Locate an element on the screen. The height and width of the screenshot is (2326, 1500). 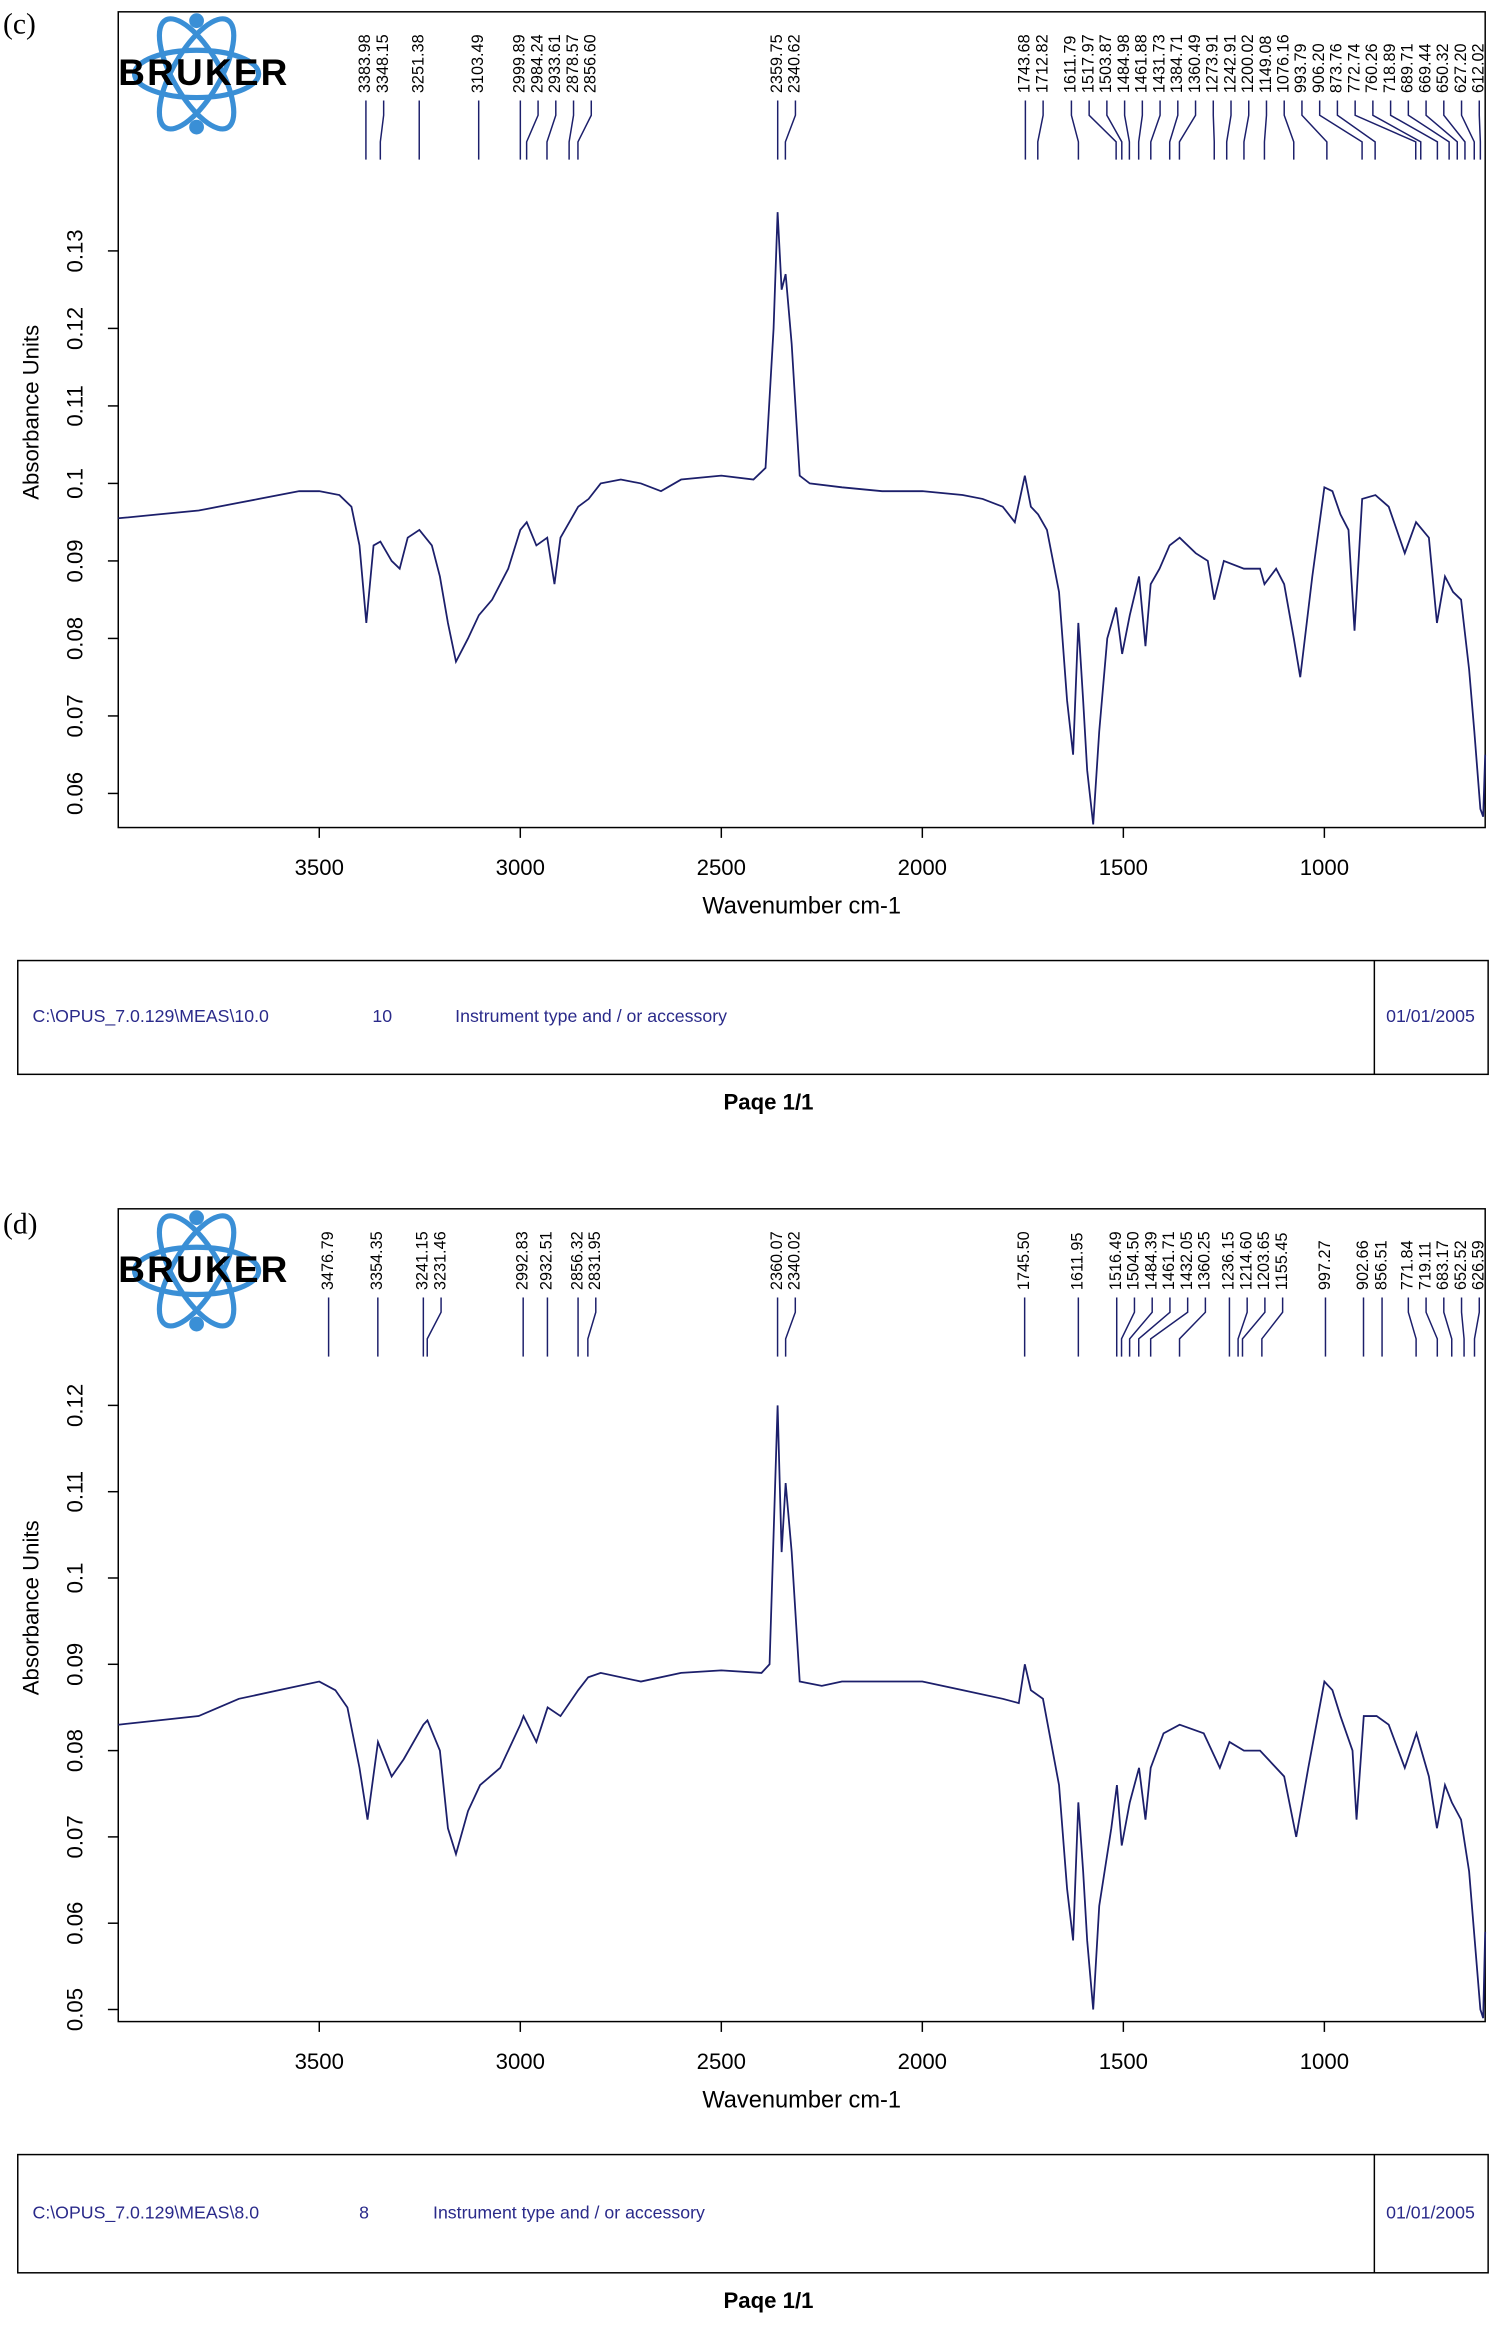
peak-label: 1611.95 is located at coordinates (1078, 1262).